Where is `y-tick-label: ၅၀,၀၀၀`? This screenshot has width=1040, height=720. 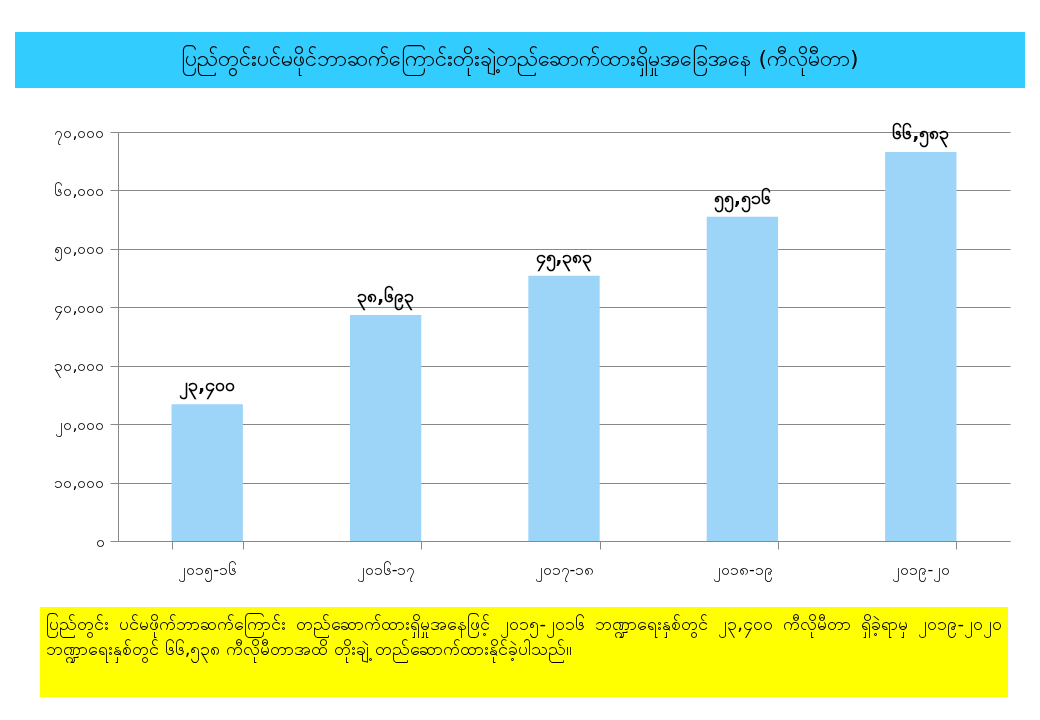
y-tick-label: ၅၀,၀၀၀ is located at coordinates (79, 250).